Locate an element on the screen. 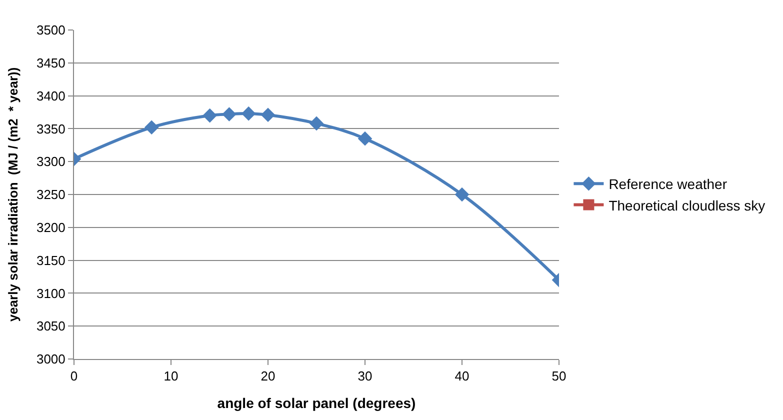  y-tick-label: 3250 is located at coordinates (51, 194).